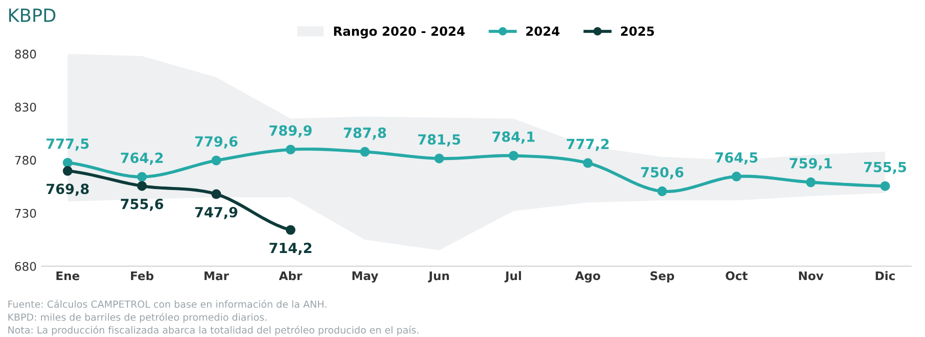 This screenshot has width=925, height=337. Describe the element at coordinates (512, 276) in the screenshot. I see `x-tick-label: Jul` at that location.